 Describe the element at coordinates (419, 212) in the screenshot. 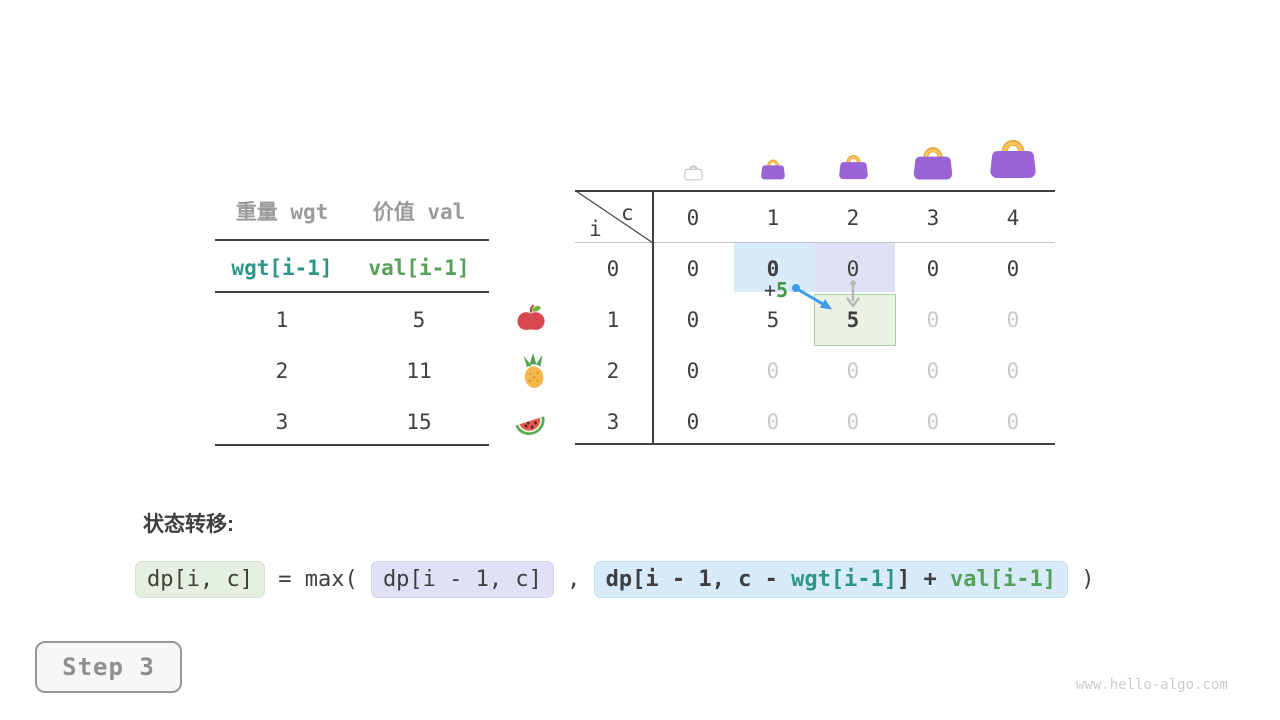

I see `items-col-value-header: 价值 val` at that location.